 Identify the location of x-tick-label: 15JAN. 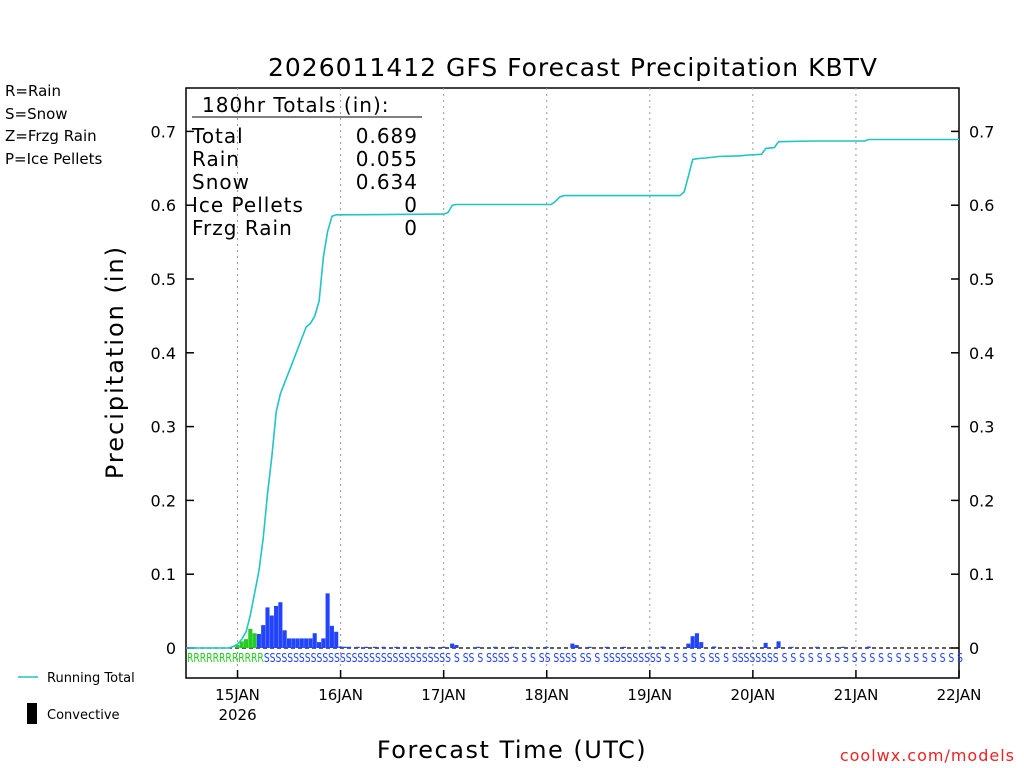
(237, 695).